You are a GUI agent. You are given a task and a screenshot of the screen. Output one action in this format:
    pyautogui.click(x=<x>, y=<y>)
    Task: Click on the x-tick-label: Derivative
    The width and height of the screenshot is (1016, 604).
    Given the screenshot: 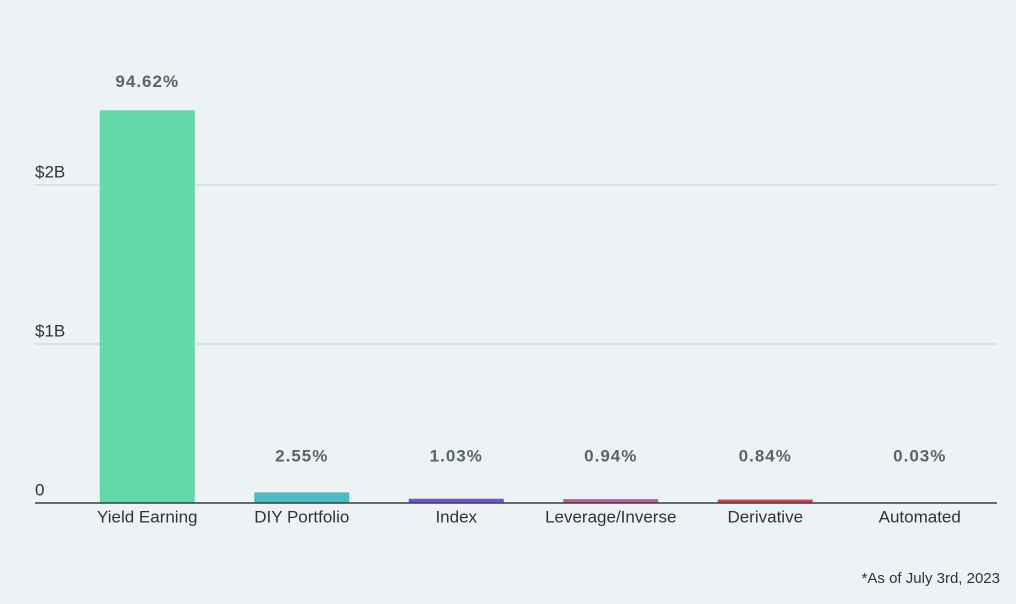 What is the action you would take?
    pyautogui.click(x=765, y=516)
    